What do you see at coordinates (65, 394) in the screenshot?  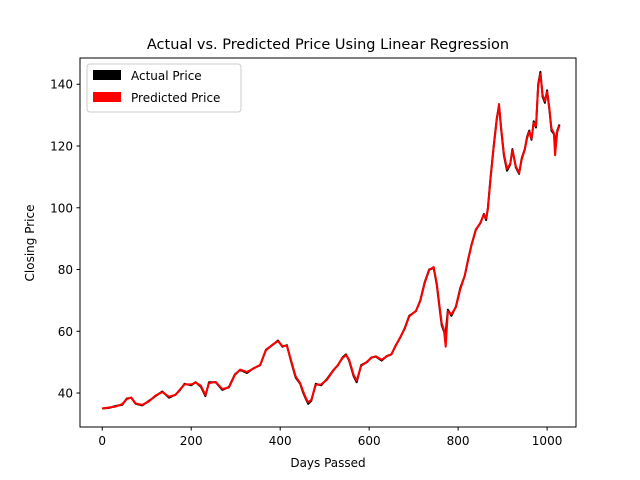 I see `y-tick-label: 40` at bounding box center [65, 394].